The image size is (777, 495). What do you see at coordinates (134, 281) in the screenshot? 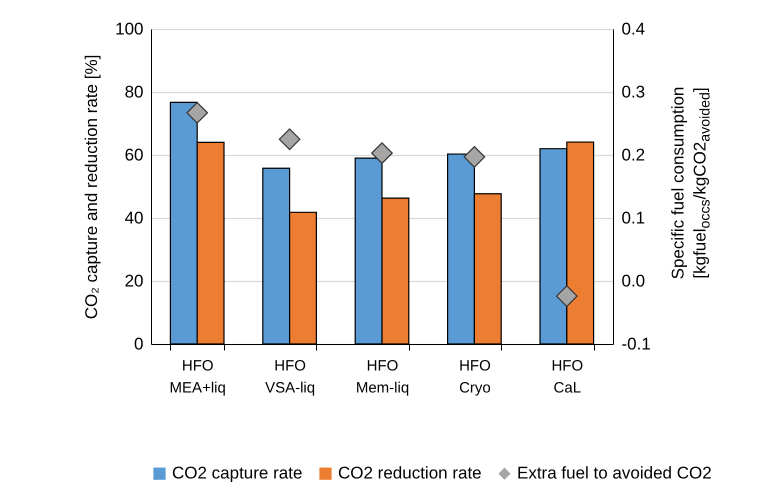
I see `y-tick-label: 20` at bounding box center [134, 281].